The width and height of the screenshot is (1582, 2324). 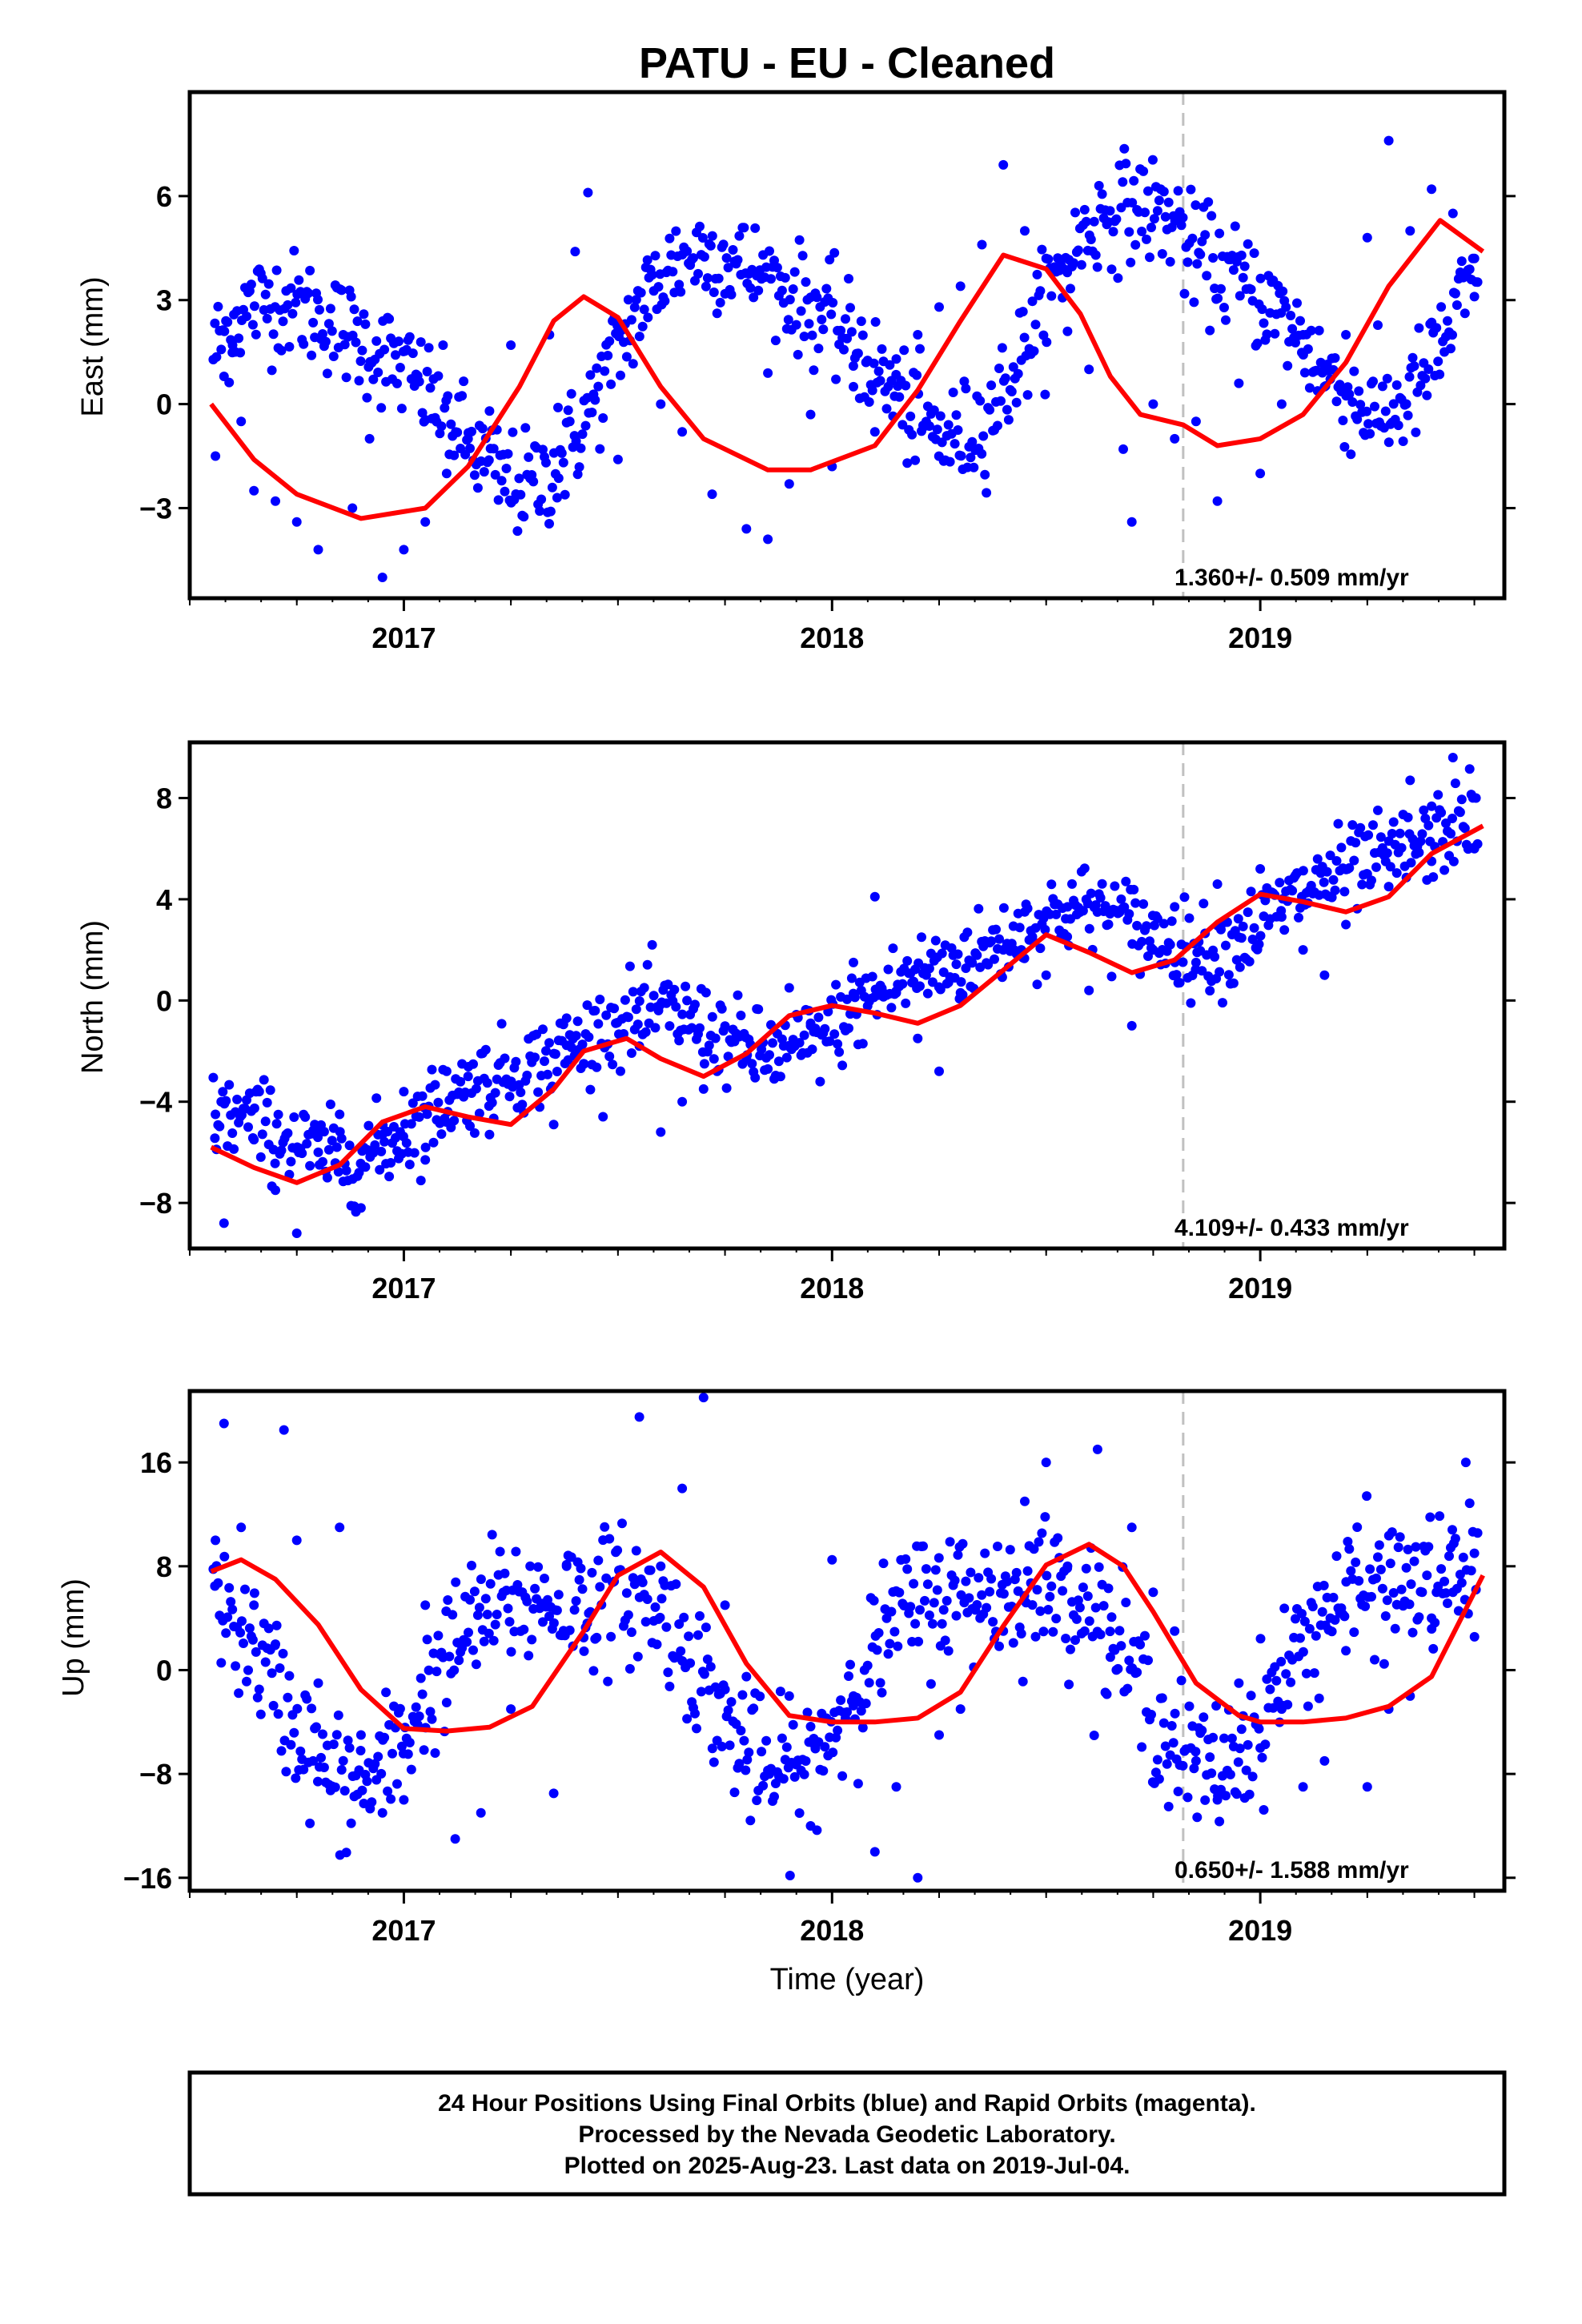 I want to click on up-x-tick-label: 2019, so click(x=1260, y=1930).